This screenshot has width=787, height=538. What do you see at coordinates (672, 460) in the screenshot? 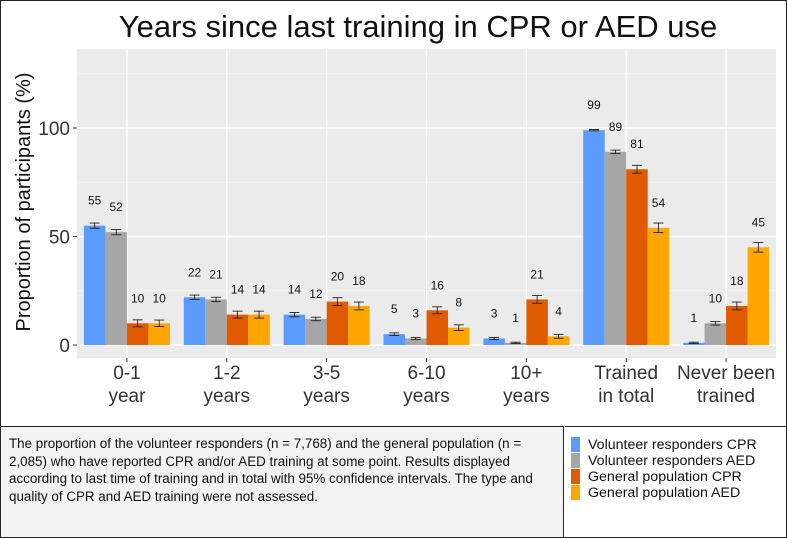
I see `legend-label: Volunteer responders AED` at bounding box center [672, 460].